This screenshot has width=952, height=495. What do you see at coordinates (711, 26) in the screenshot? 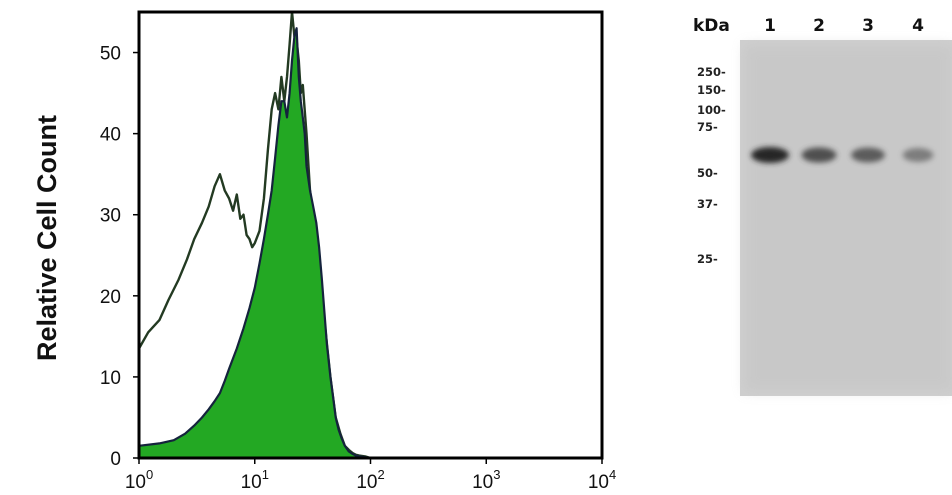
I see `kda-header: kDa` at bounding box center [711, 26].